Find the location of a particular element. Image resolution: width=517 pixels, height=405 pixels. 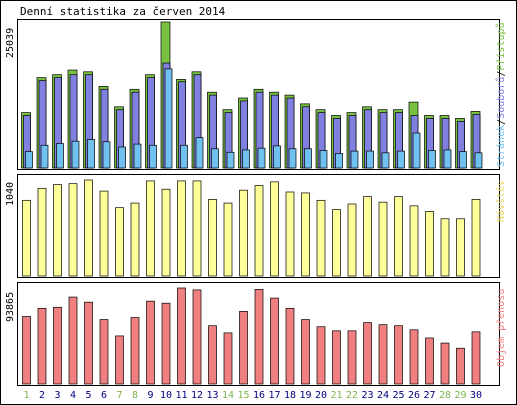

legend-souboru: Souborů is located at coordinates (501, 98).